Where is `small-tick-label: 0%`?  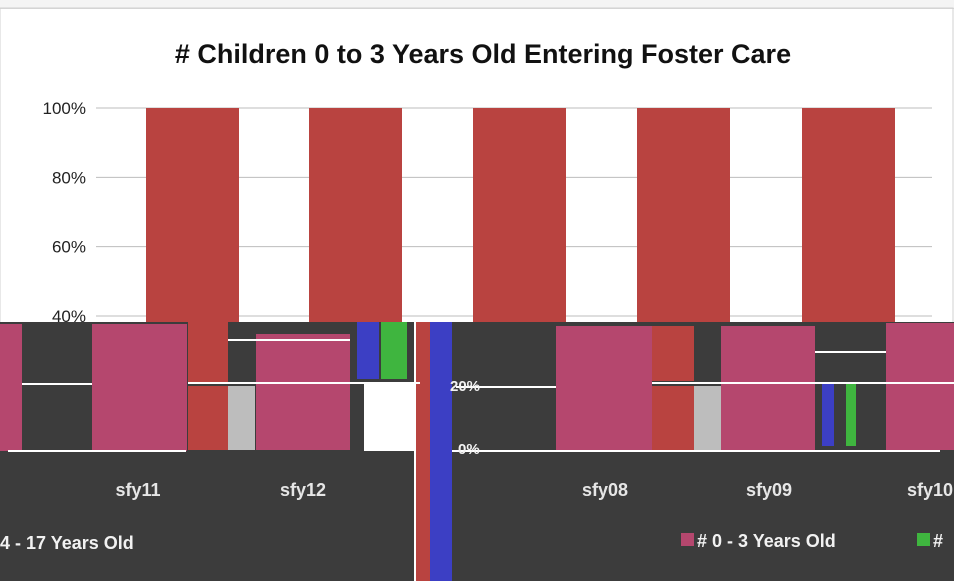
small-tick-label: 0% is located at coordinates (469, 449).